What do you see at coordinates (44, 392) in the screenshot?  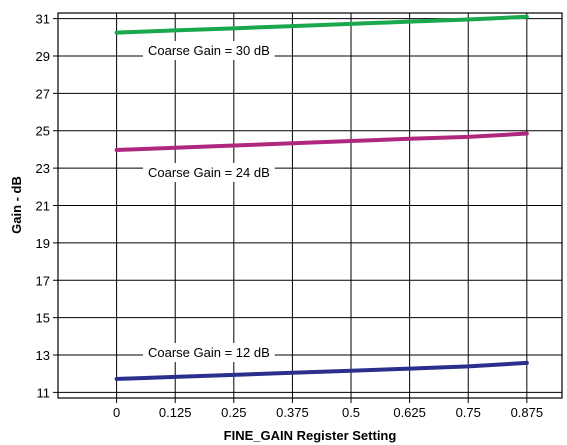 I see `y-tick-label: 11` at bounding box center [44, 392].